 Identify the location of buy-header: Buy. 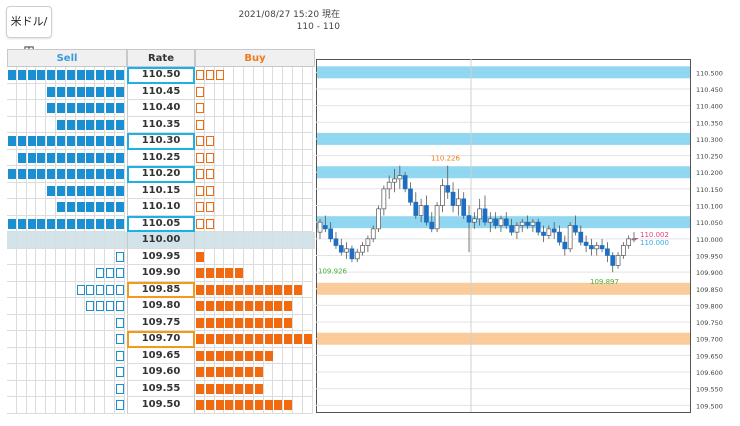
(255, 58).